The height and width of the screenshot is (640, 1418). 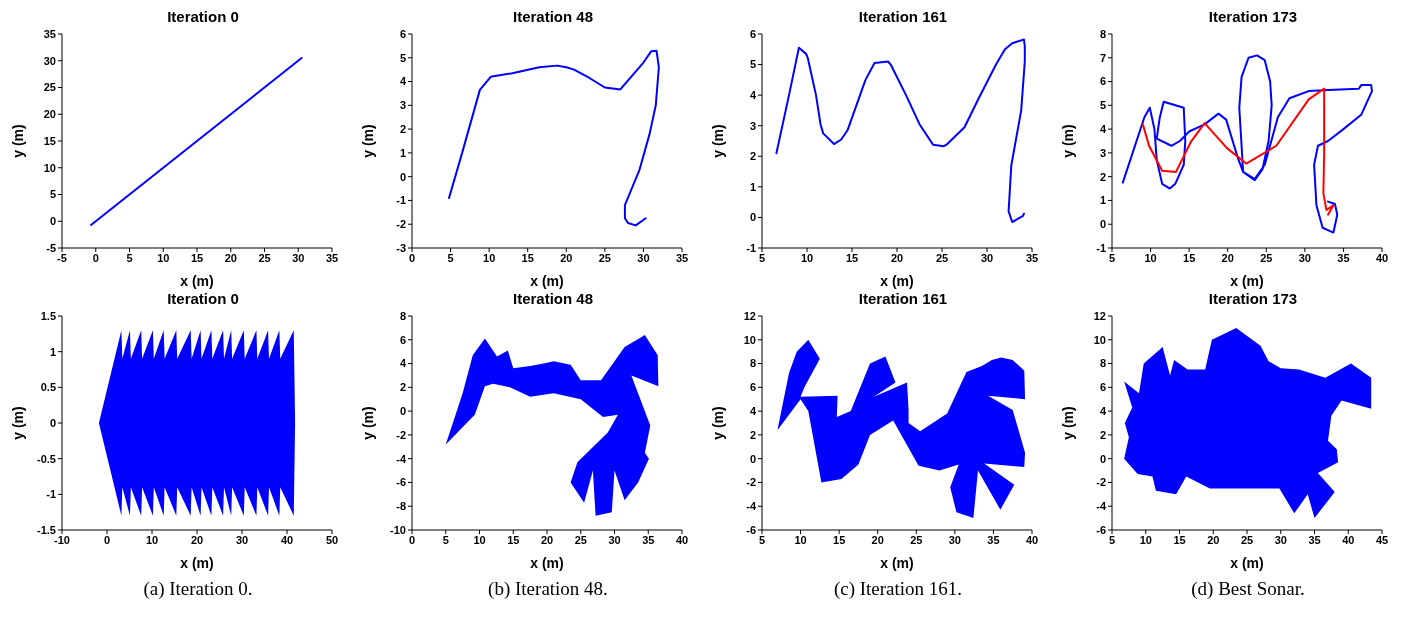 I want to click on x-tick-label: 50, so click(x=332, y=539).